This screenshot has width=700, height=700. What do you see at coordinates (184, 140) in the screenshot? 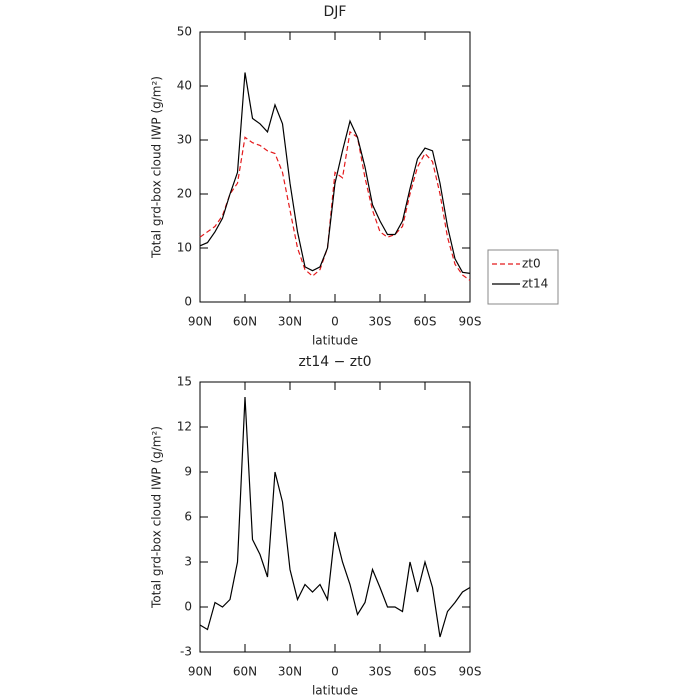
I see `y-tick-label: 30` at bounding box center [184, 140].